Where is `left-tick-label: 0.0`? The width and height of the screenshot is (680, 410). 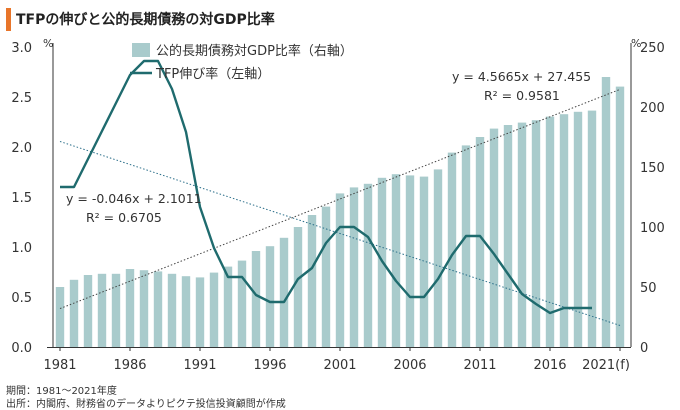
left-tick-label: 0.0 is located at coordinates (21, 348).